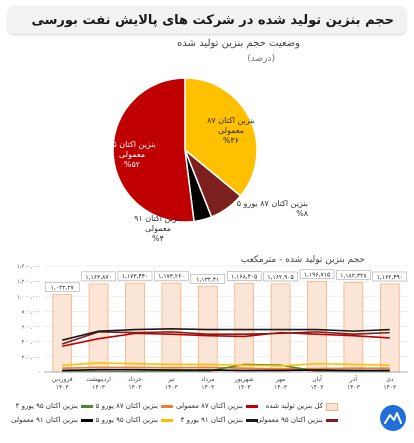 This screenshot has width=414, height=443. What do you see at coordinates (172, 383) in the screenshot?
I see `x-tick-label: تیر ۱۴۰۳` at bounding box center [172, 383].